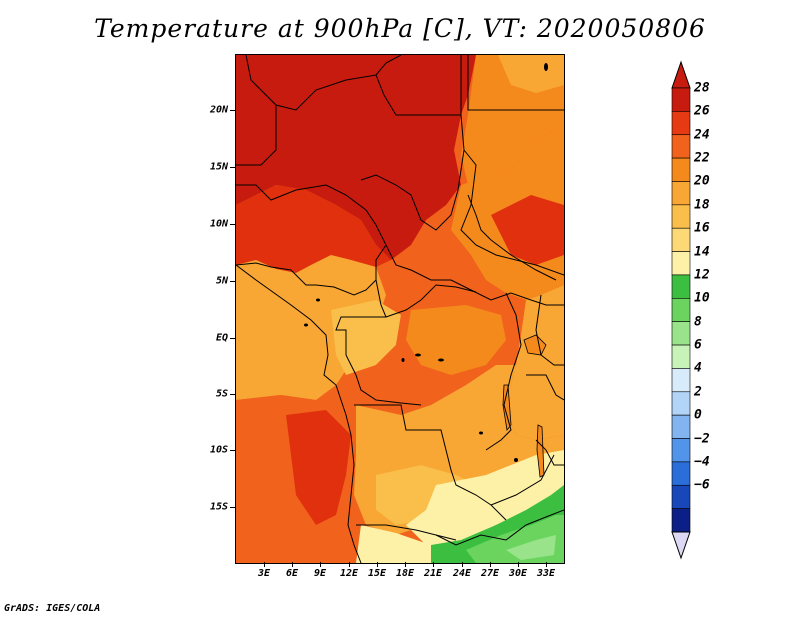  I want to click on colorbar-label: 20, so click(702, 181).